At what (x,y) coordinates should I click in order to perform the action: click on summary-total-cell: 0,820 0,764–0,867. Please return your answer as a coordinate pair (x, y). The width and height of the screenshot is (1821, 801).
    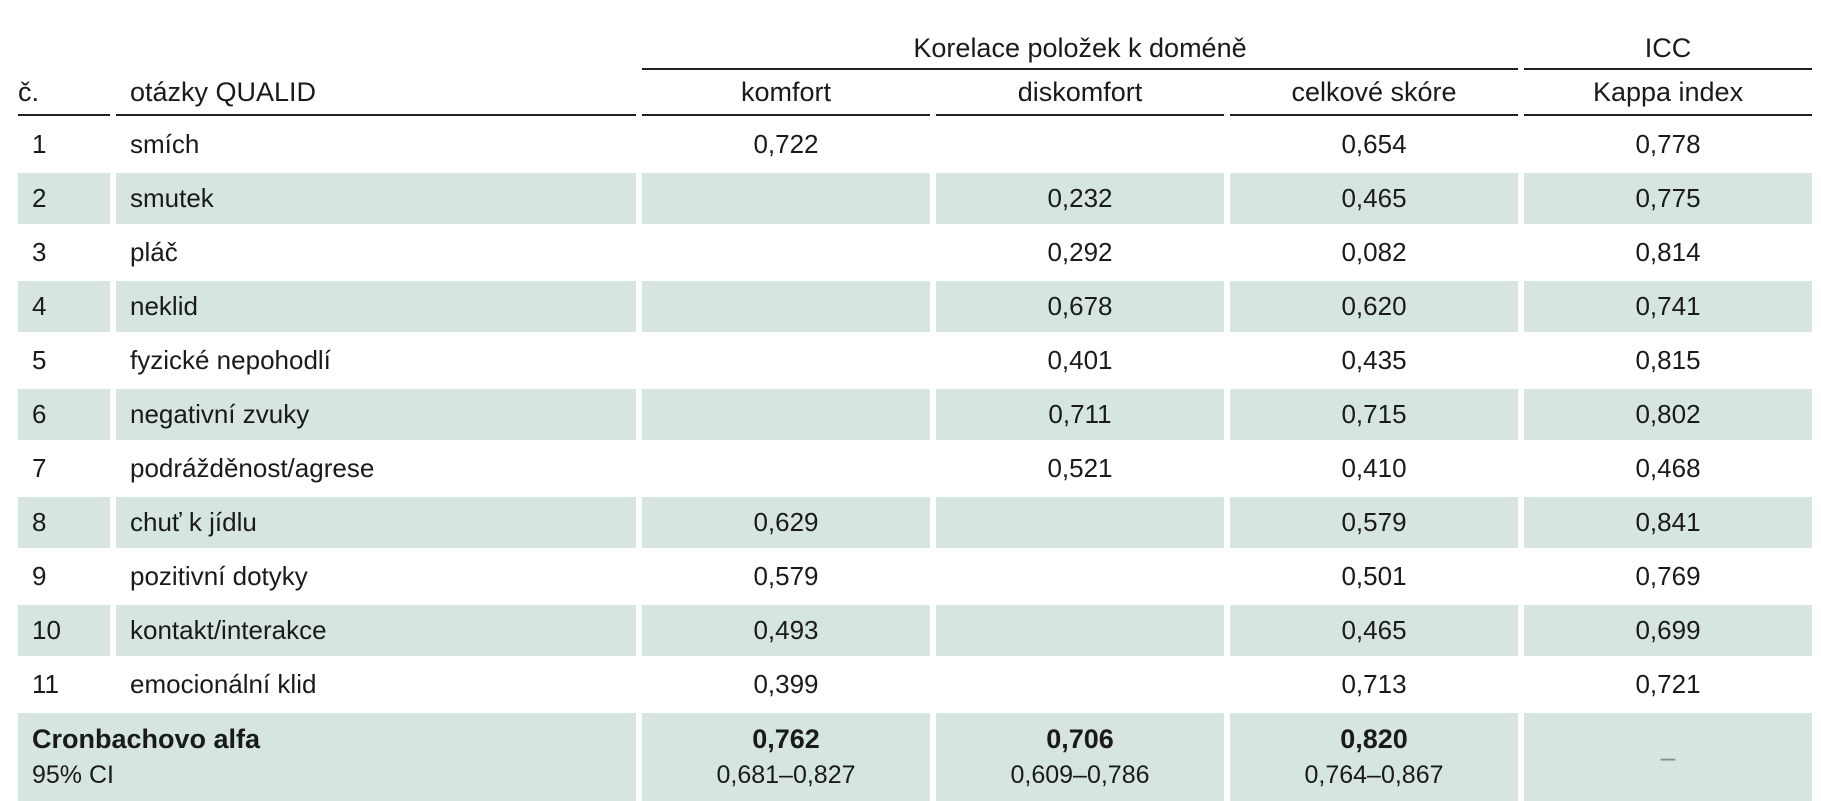
    Looking at the image, I should click on (1374, 755).